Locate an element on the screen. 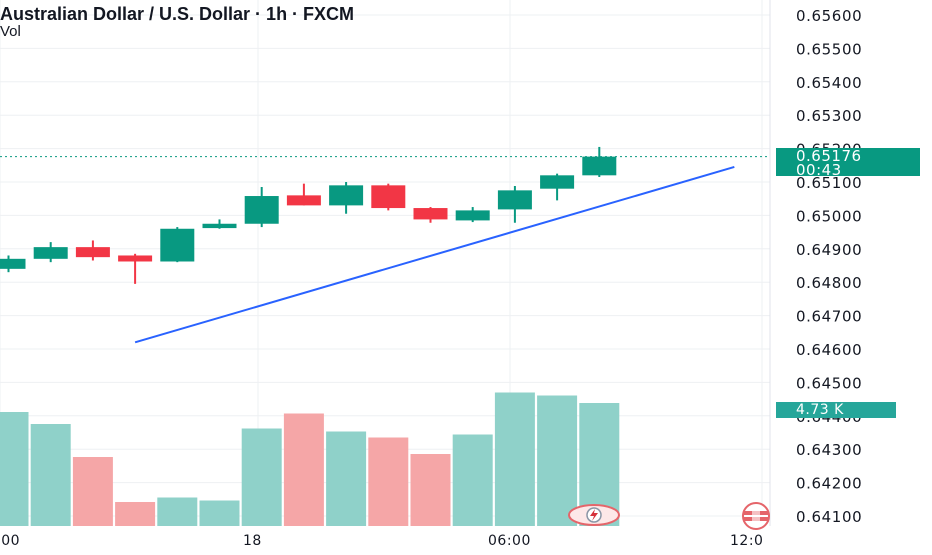 This screenshot has width=932, height=555. price-axis-label: 0.65100 is located at coordinates (829, 183).